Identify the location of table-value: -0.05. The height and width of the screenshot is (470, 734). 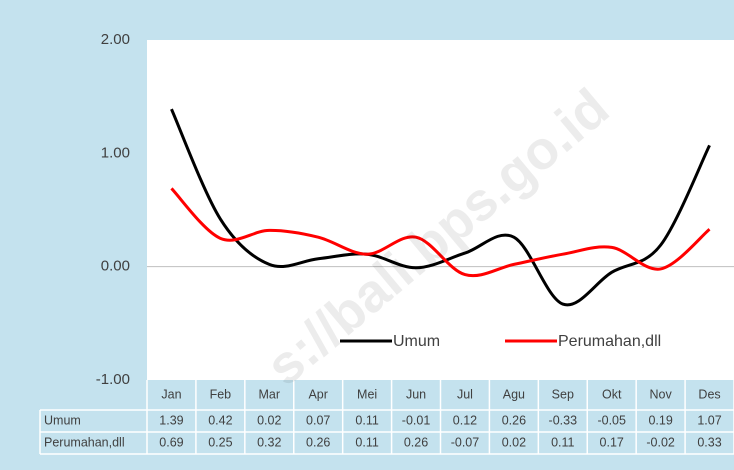
(611, 420).